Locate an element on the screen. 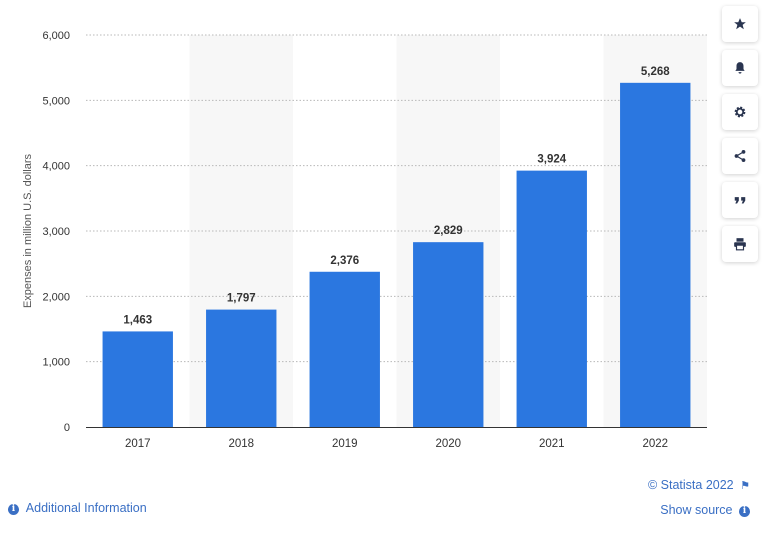 This screenshot has height=535, width=766. y-tick-label: 4,000 is located at coordinates (56, 167).